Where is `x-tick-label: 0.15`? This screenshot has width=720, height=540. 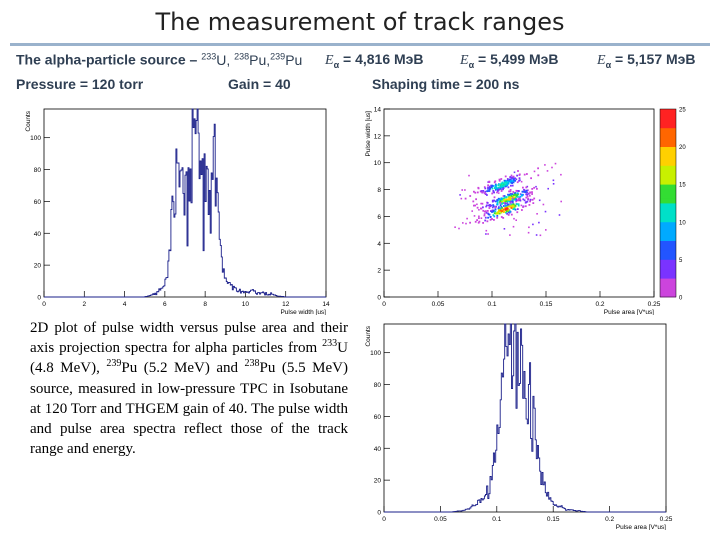 x-tick-label: 0.15 is located at coordinates (553, 519).